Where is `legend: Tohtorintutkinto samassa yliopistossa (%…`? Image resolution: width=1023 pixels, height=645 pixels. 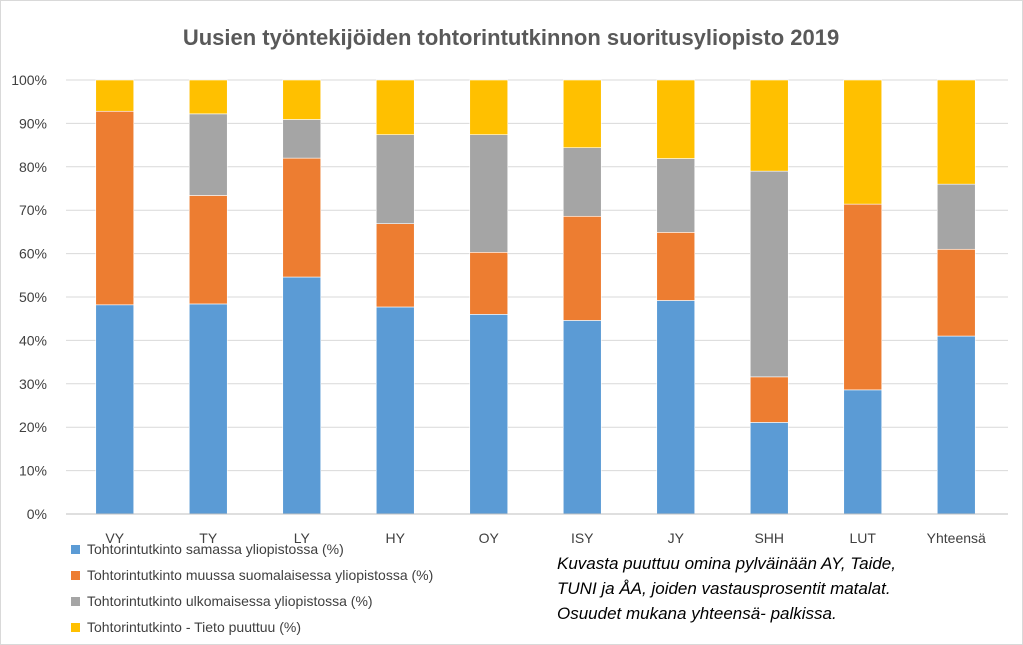
legend: Tohtorintutkinto samassa yliopistossa (%… is located at coordinates (252, 588).